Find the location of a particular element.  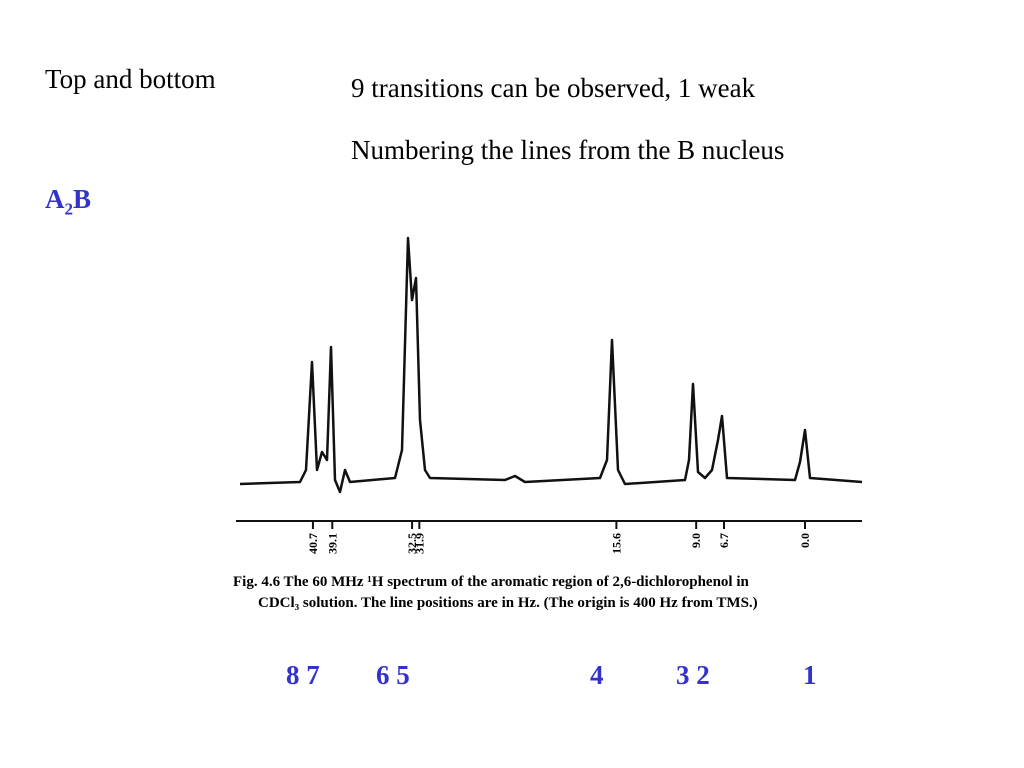

label: A is located at coordinates (55, 199).